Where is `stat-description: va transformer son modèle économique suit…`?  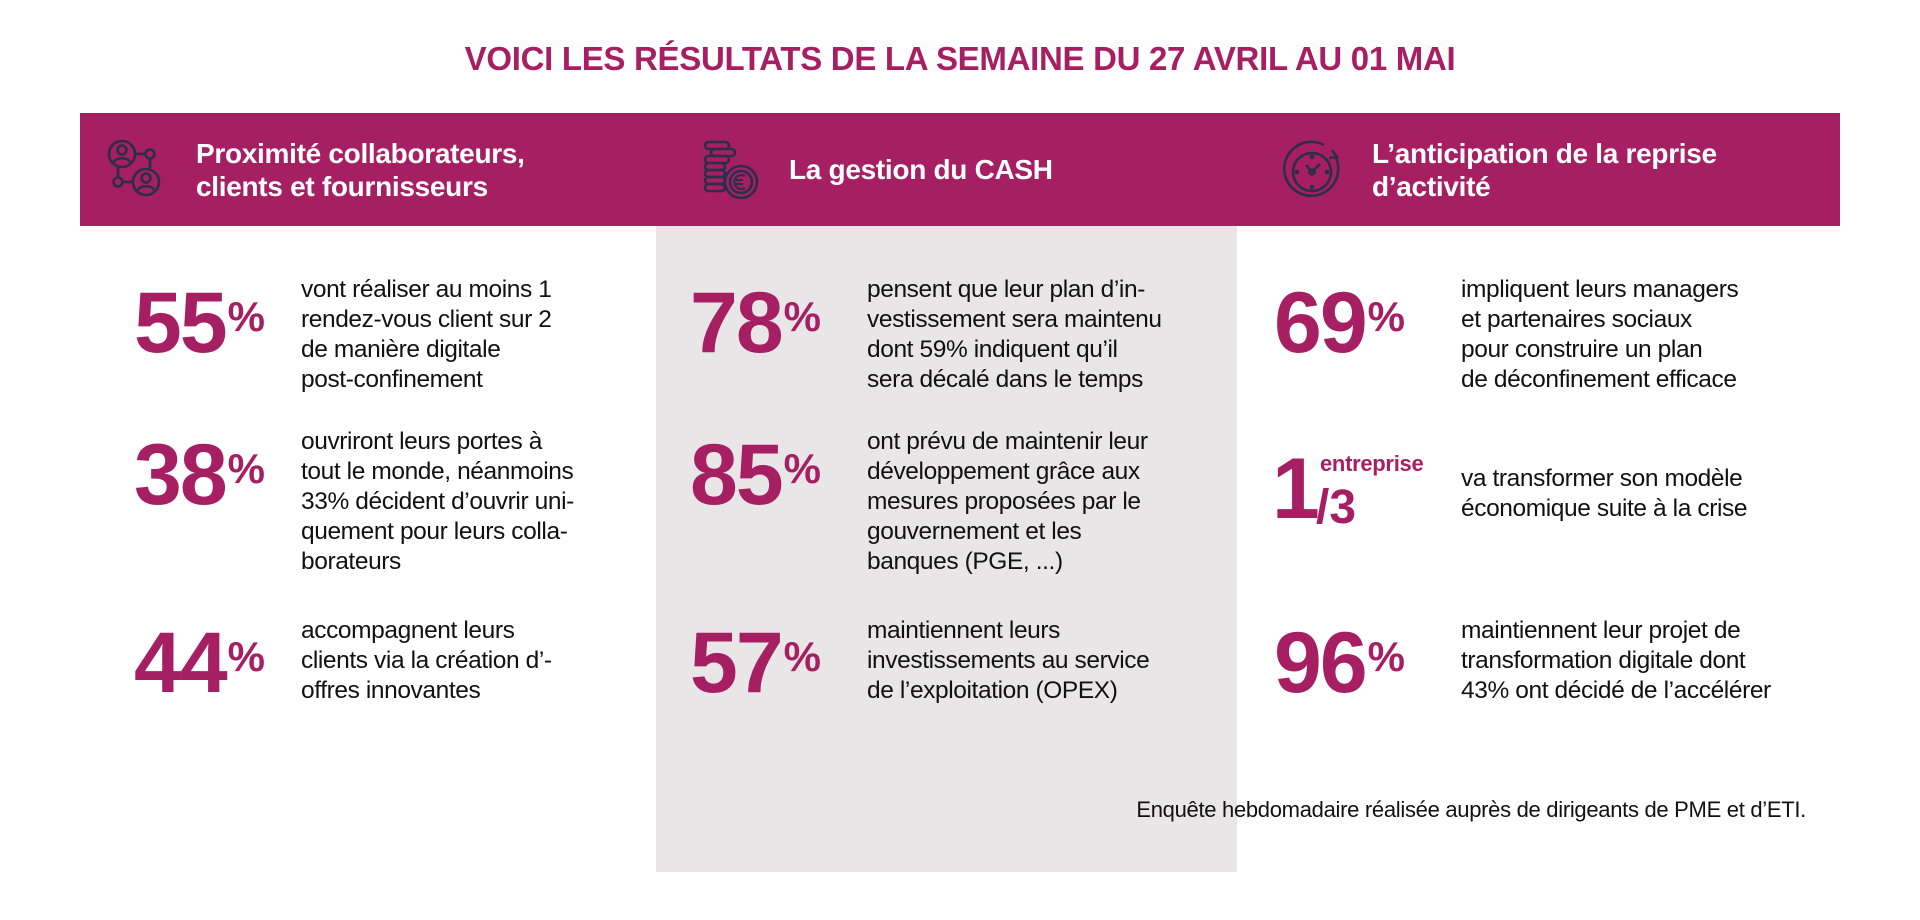 stat-description: va transformer son modèle économique suit… is located at coordinates (1604, 493).